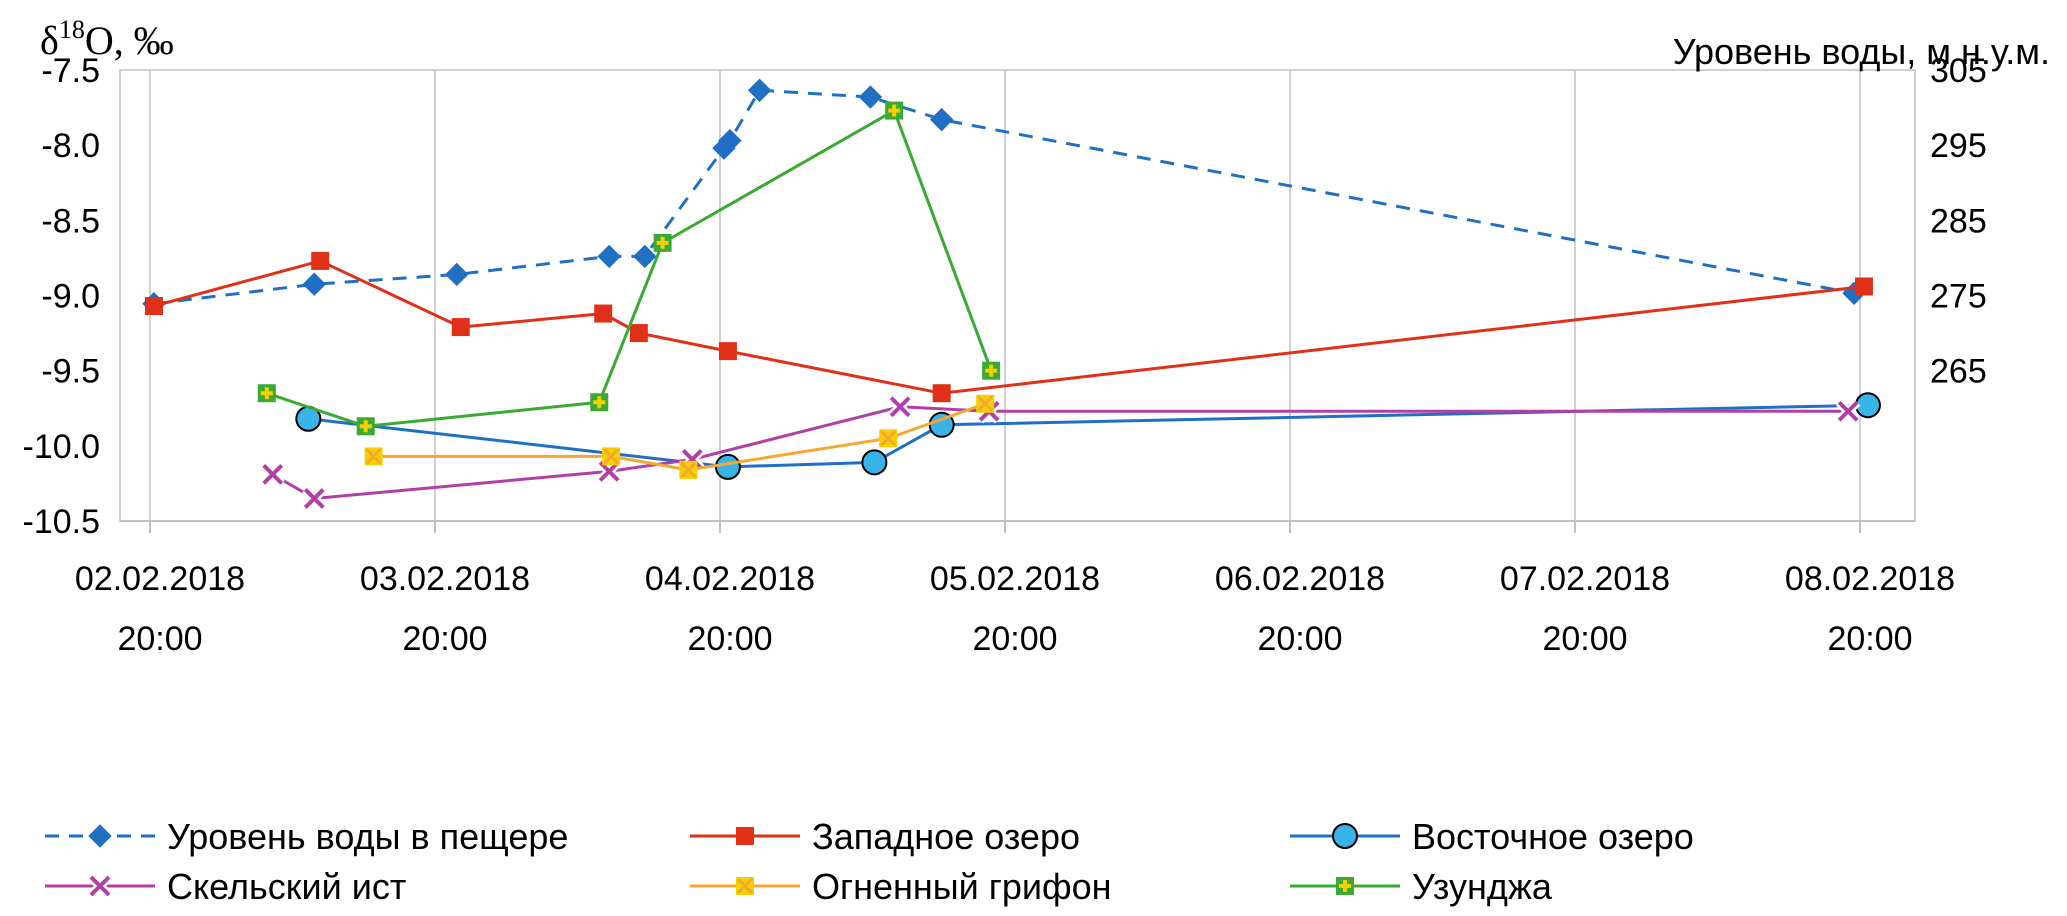 This screenshot has height=916, width=2067. Describe the element at coordinates (1870, 579) in the screenshot. I see `x-tick-date: 08.02.2018` at that location.